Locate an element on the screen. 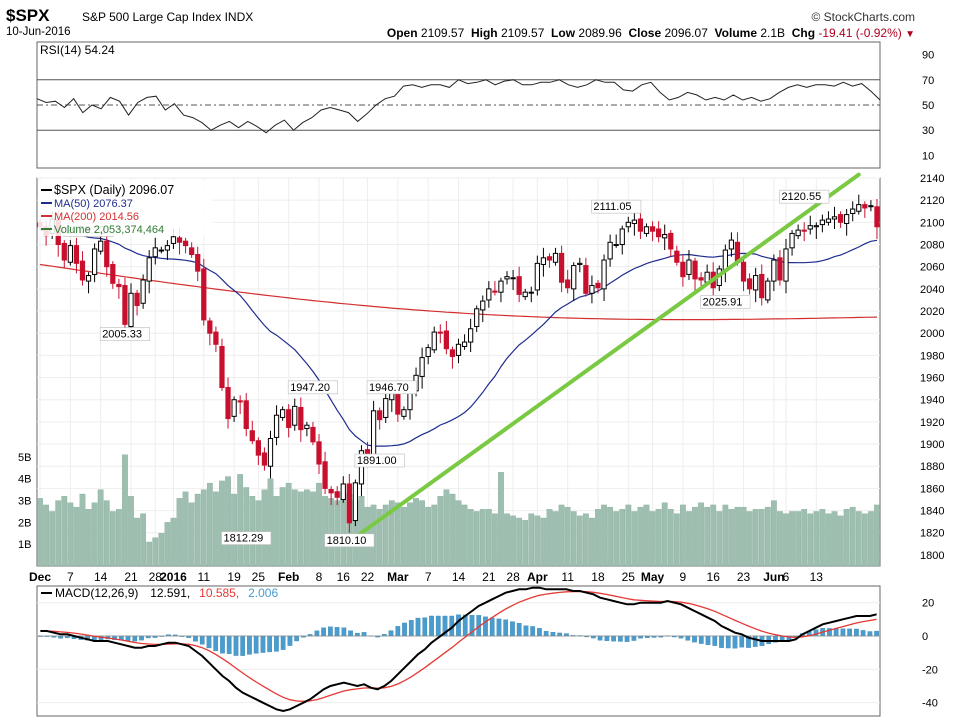 This screenshot has width=957, height=725. volume-tick: 5B is located at coordinates (24, 458).